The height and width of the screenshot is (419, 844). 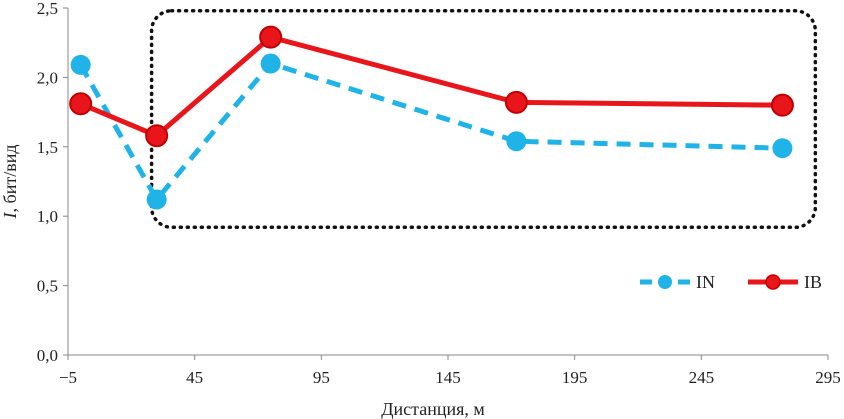 I want to click on x-tick-label: 195, so click(x=575, y=377).